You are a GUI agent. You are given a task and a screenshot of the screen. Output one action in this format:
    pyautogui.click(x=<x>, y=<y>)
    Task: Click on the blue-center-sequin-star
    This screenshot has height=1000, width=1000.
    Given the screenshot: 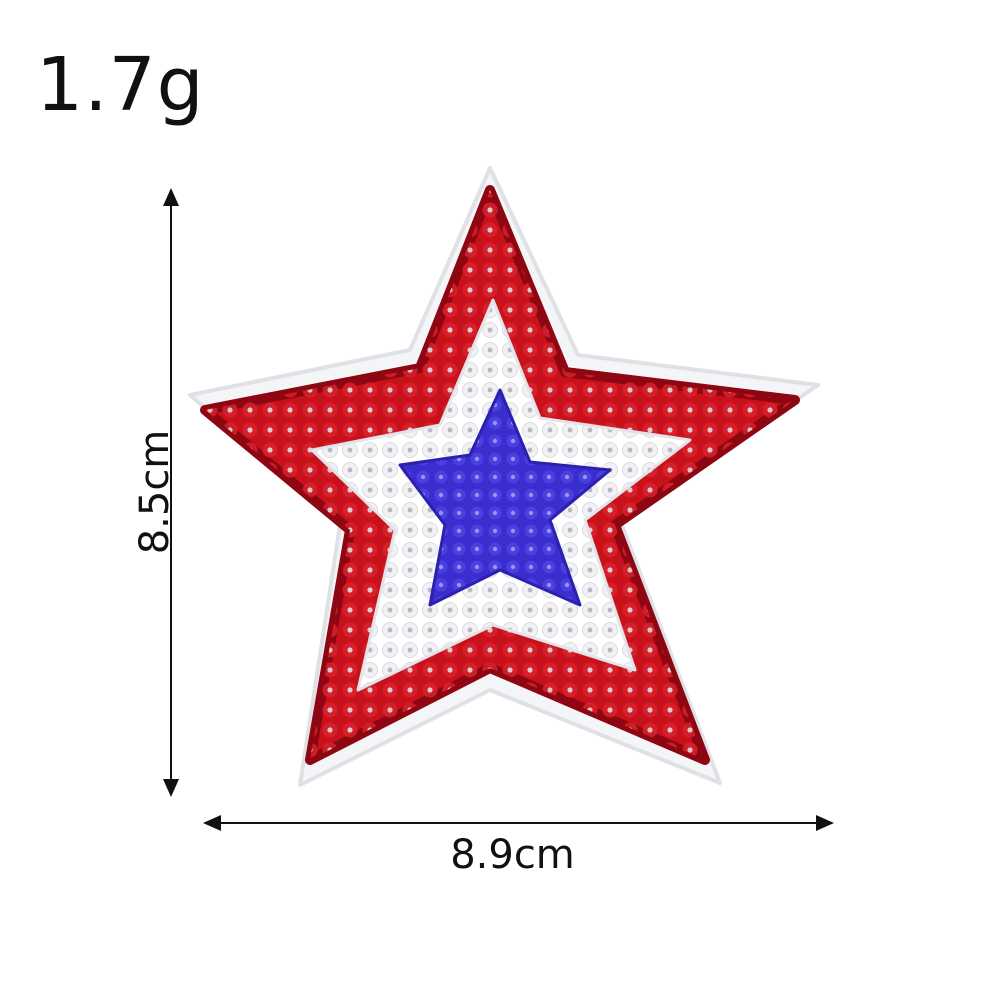 What is the action you would take?
    pyautogui.click(x=505, y=497)
    